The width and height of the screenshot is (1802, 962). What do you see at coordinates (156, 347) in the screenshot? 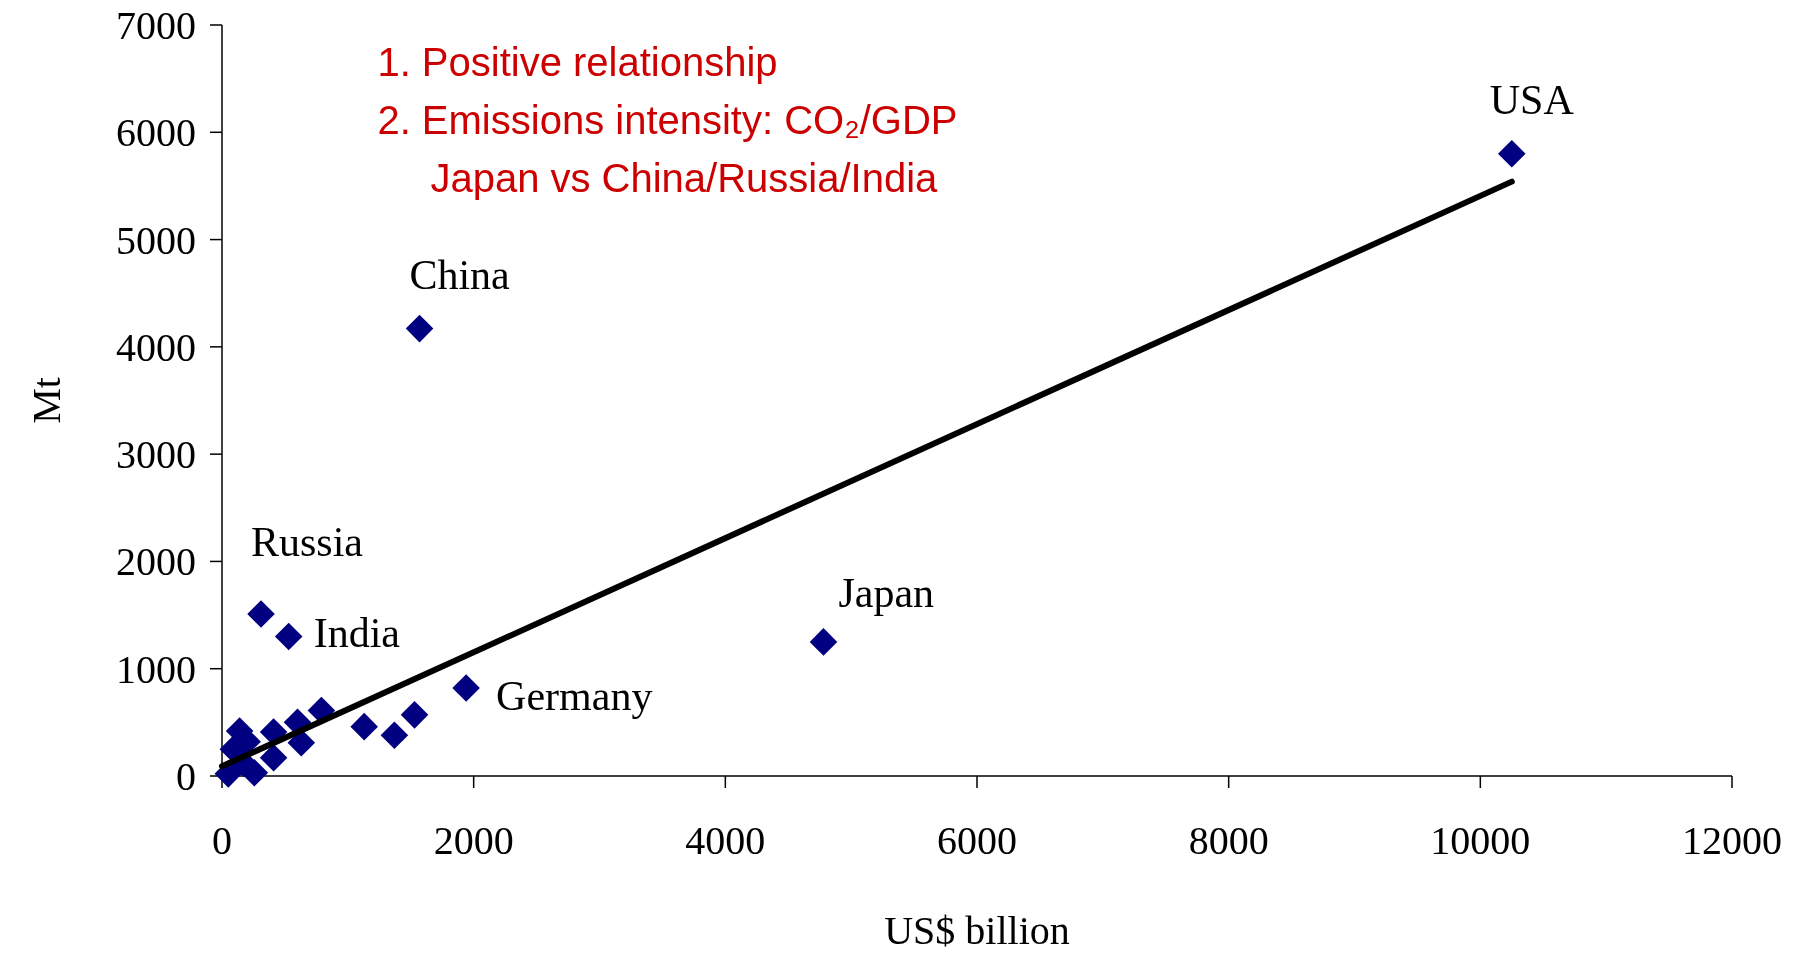
I see `y-tick-label: 4000` at bounding box center [156, 347].